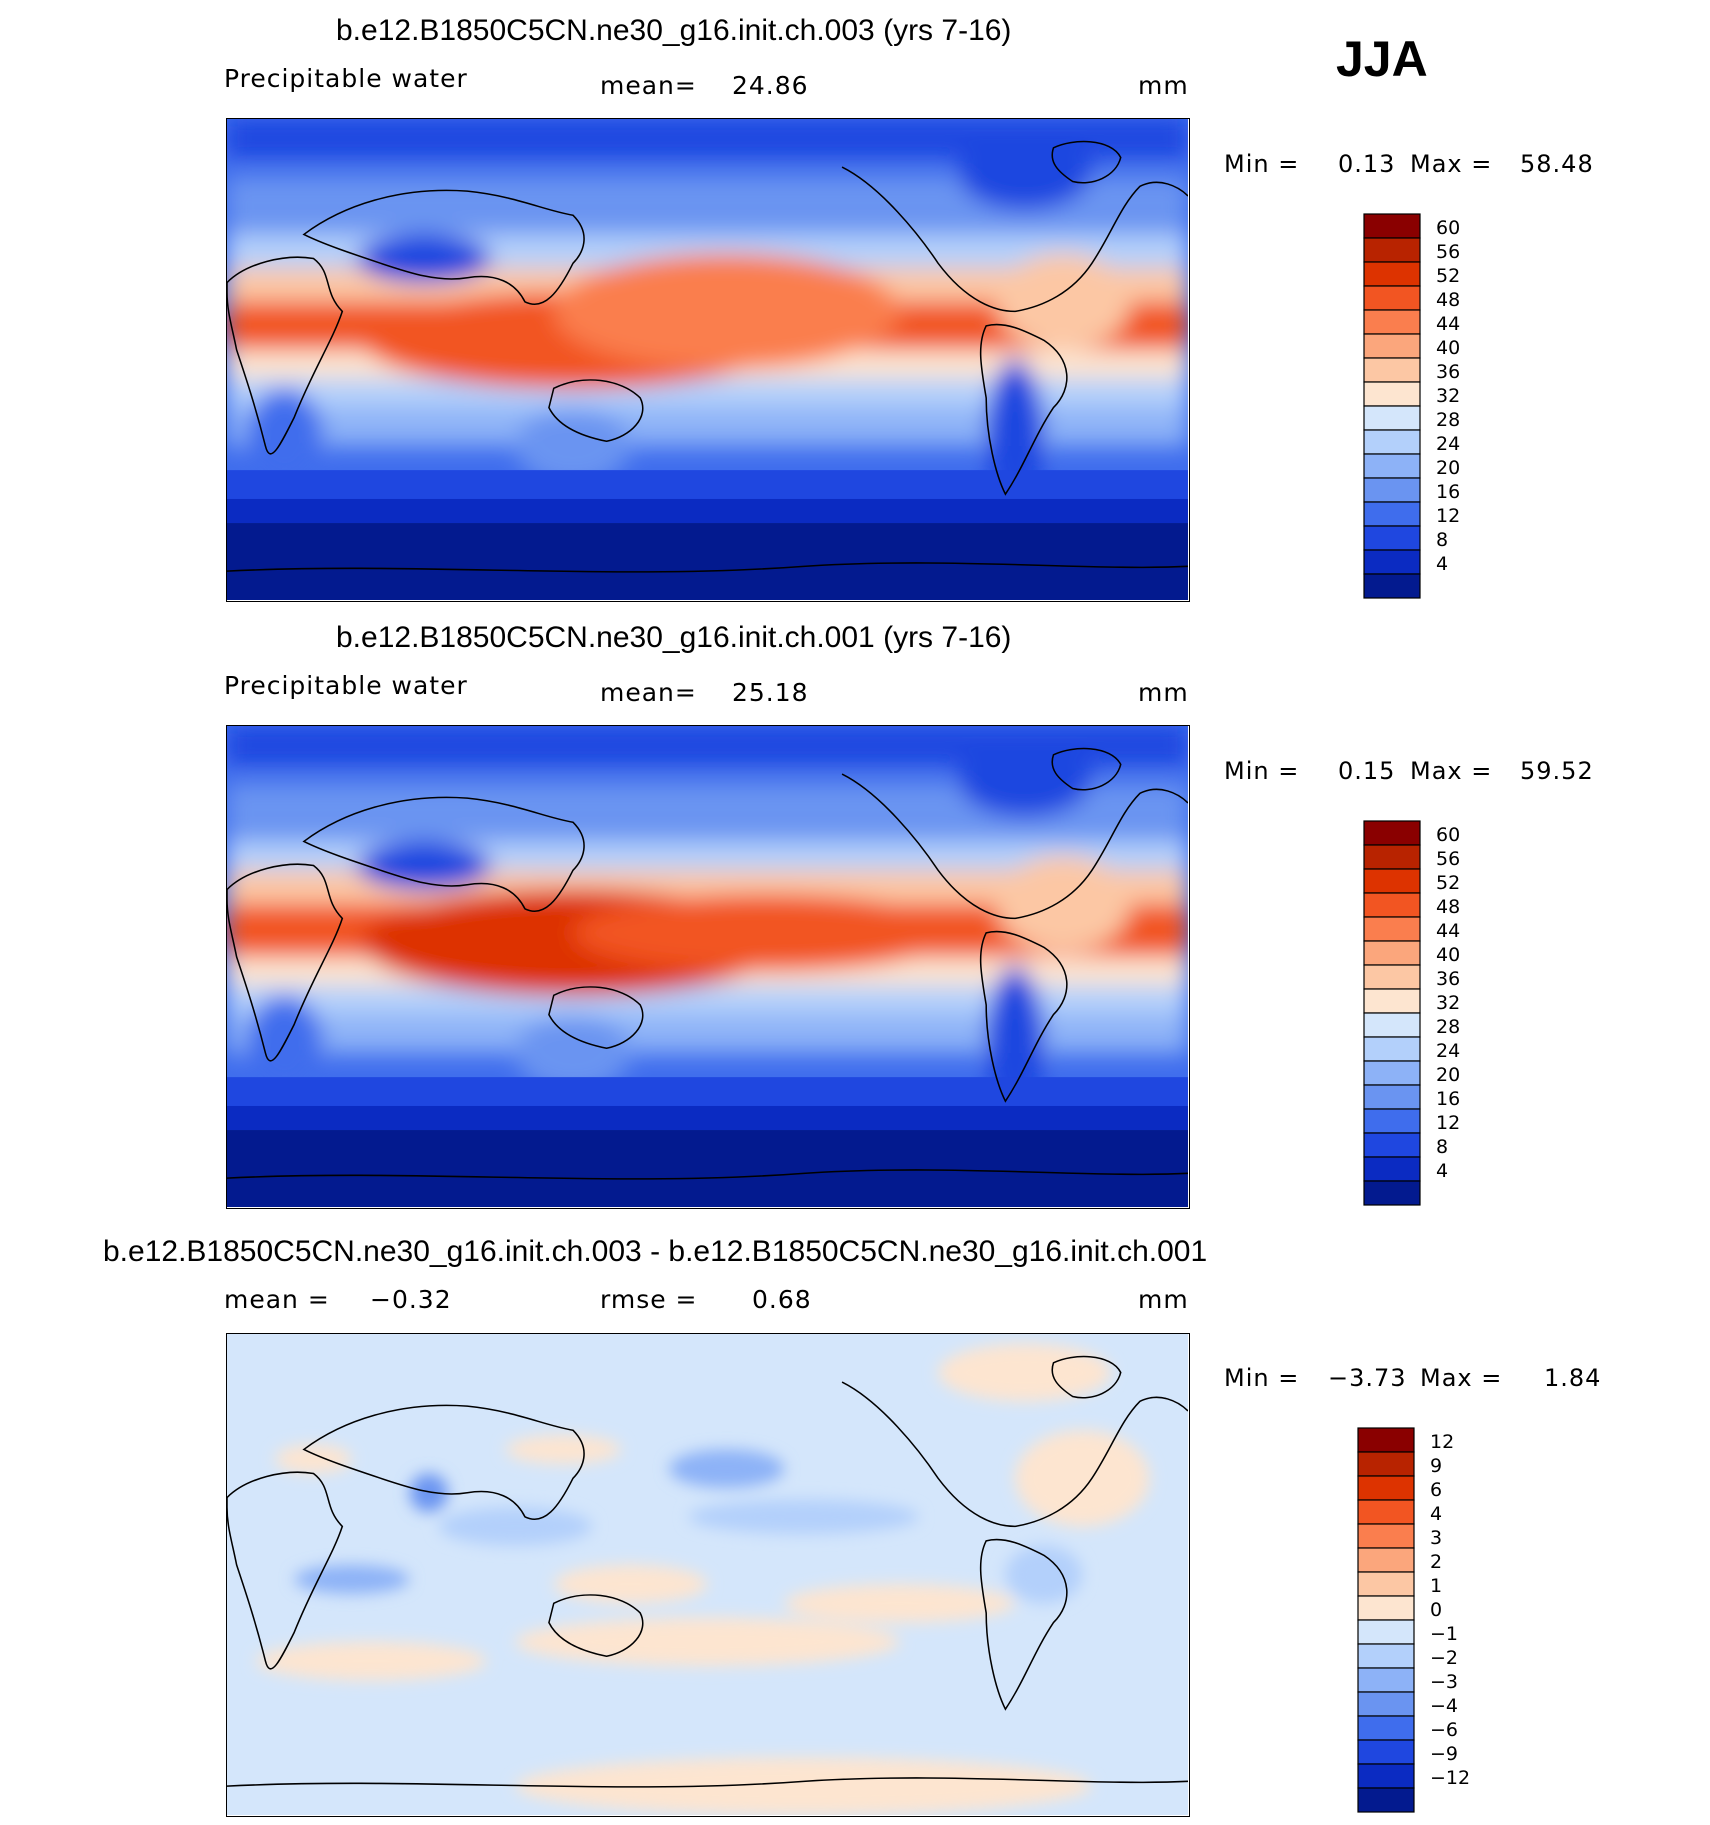  I want to click on season-label: JJA, so click(1382, 59).